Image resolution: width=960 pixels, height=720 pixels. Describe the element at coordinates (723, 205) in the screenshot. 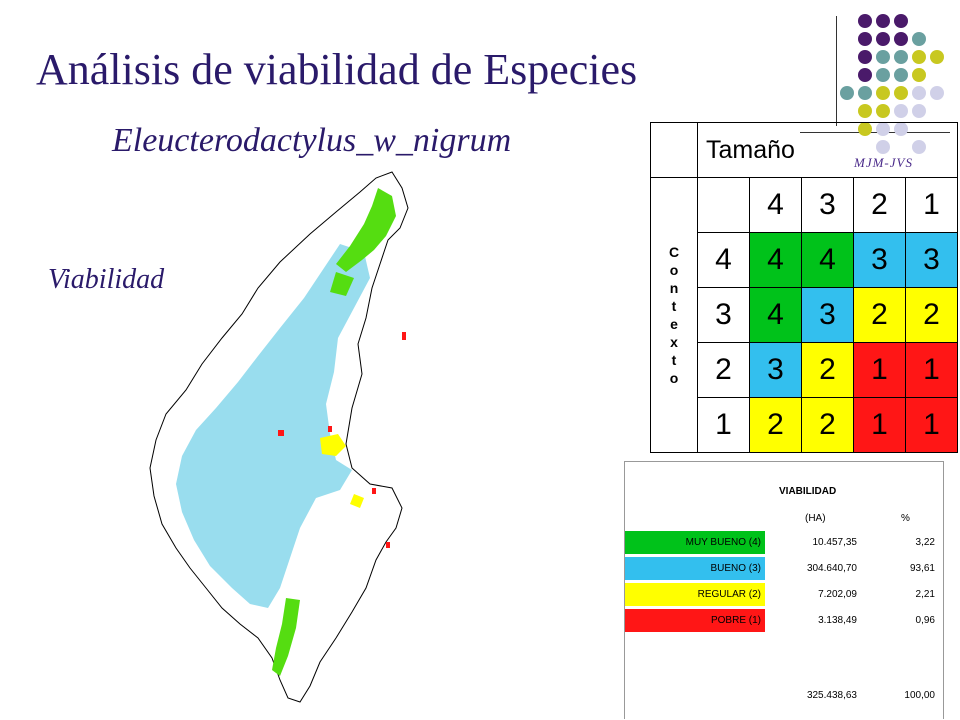

I see `matrix-empty-cell` at that location.